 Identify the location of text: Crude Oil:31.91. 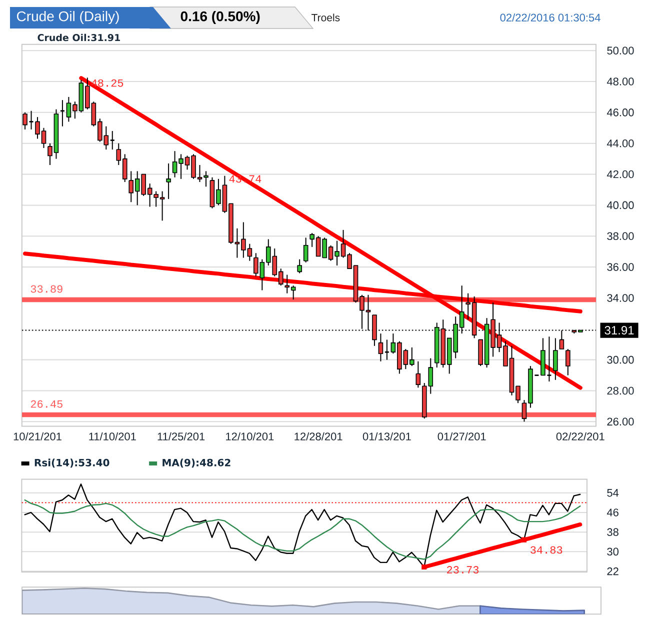
(79, 38).